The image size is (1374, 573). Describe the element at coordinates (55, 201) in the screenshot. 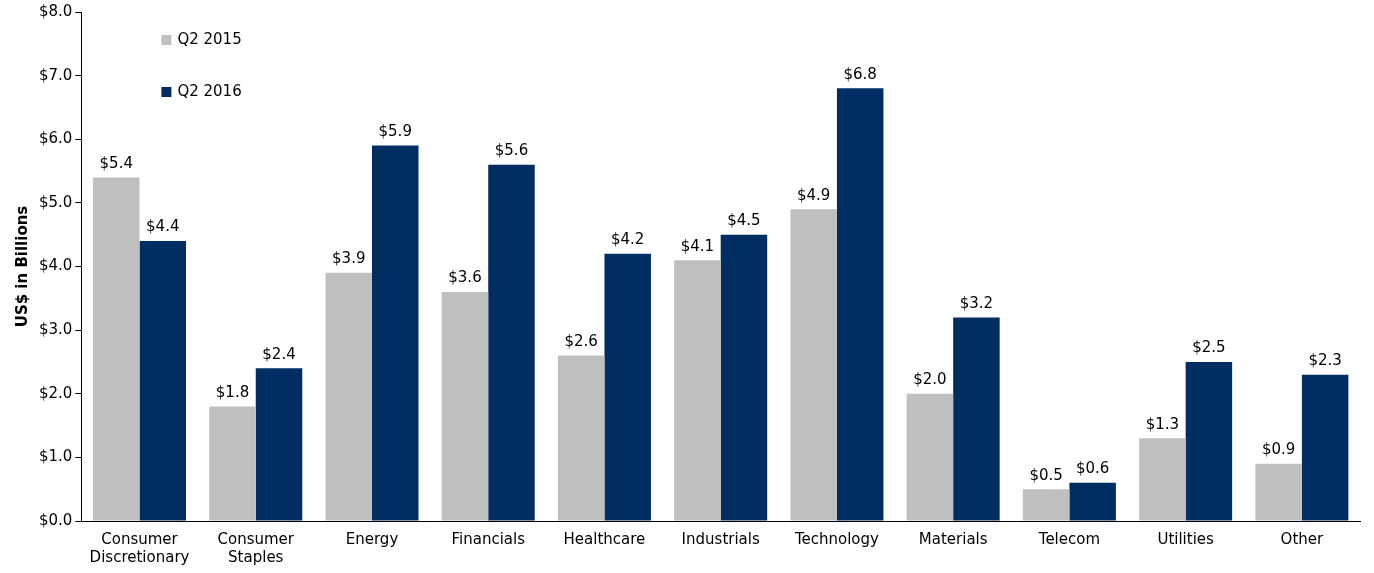

I see `y-tick-label: $5.0` at that location.